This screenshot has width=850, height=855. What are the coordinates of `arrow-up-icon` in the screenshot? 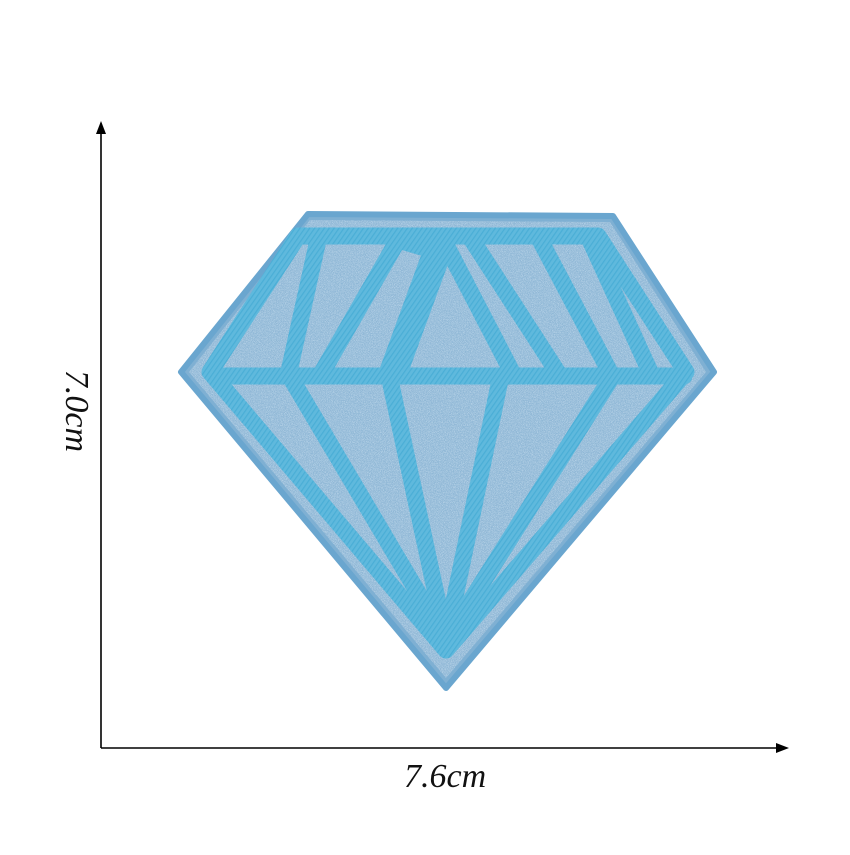 It's located at (101, 127).